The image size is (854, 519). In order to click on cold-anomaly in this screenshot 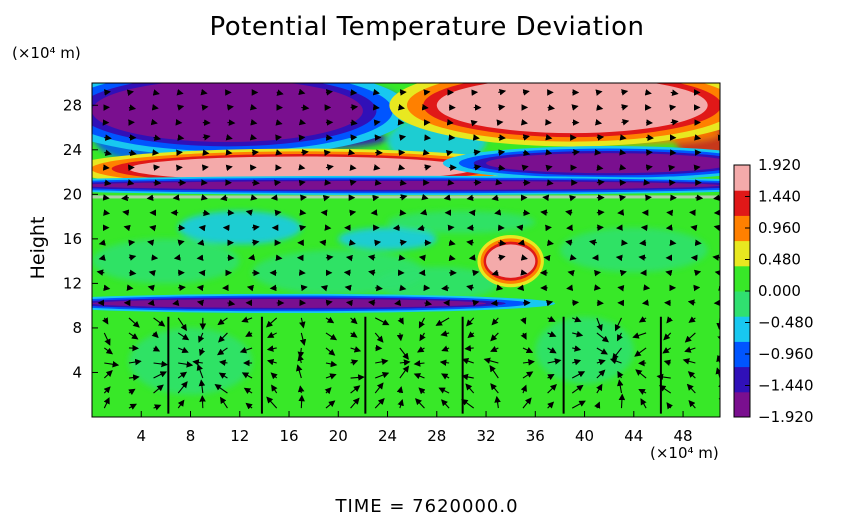, I will do `click(251, 120)`.